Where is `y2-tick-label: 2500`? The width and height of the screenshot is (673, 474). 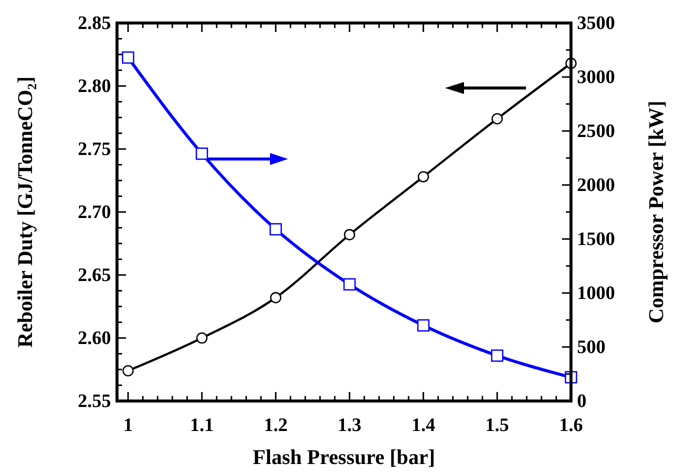 y2-tick-label: 2500 is located at coordinates (596, 131).